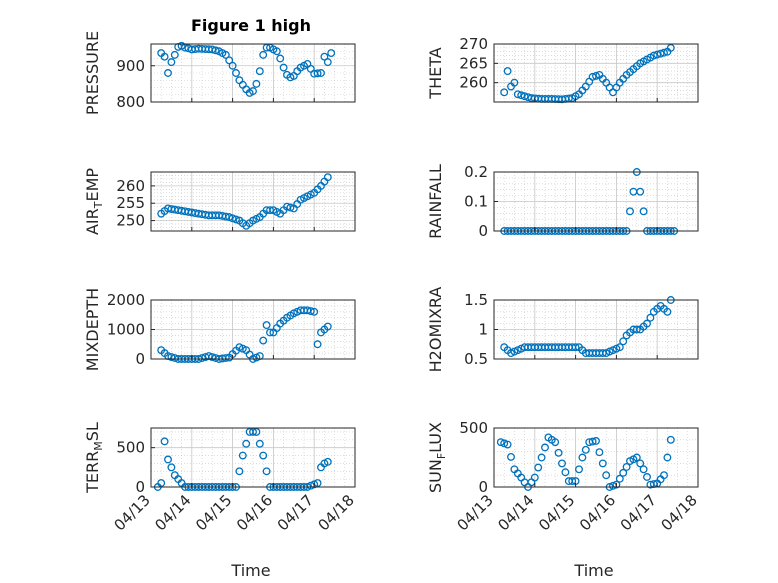 The height and width of the screenshot is (583, 778). I want to click on y-tick-label: 2000, so click(126, 300).